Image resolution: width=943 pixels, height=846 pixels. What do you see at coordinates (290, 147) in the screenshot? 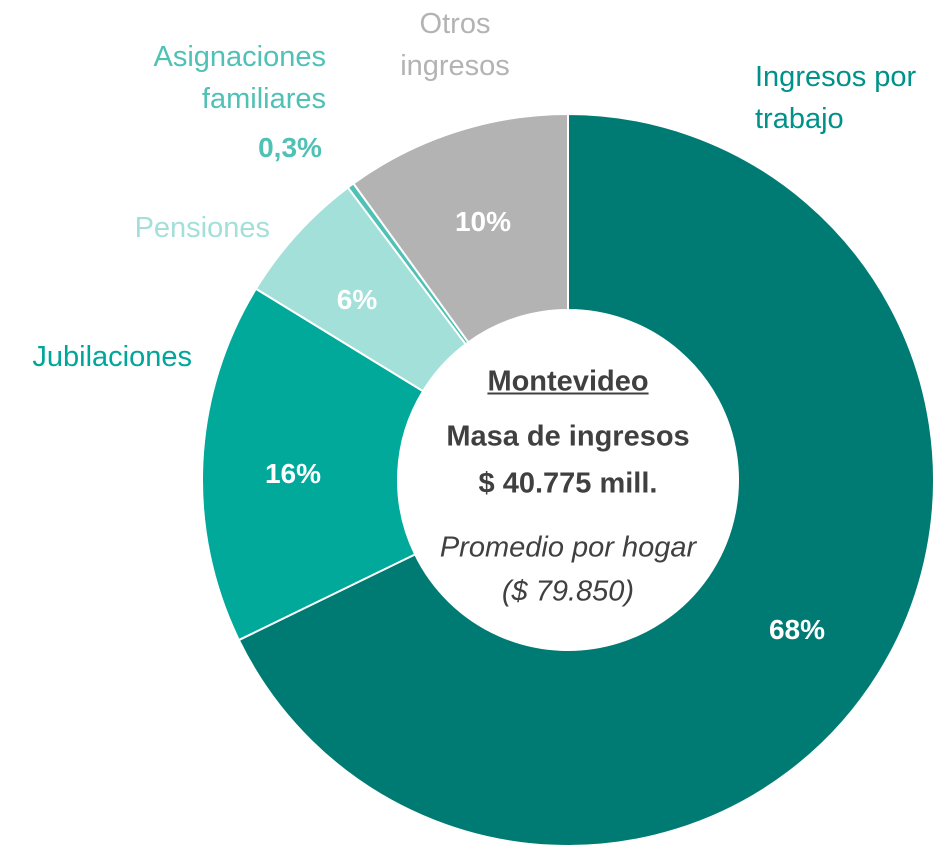
I see `value-label: 0,3%` at bounding box center [290, 147].